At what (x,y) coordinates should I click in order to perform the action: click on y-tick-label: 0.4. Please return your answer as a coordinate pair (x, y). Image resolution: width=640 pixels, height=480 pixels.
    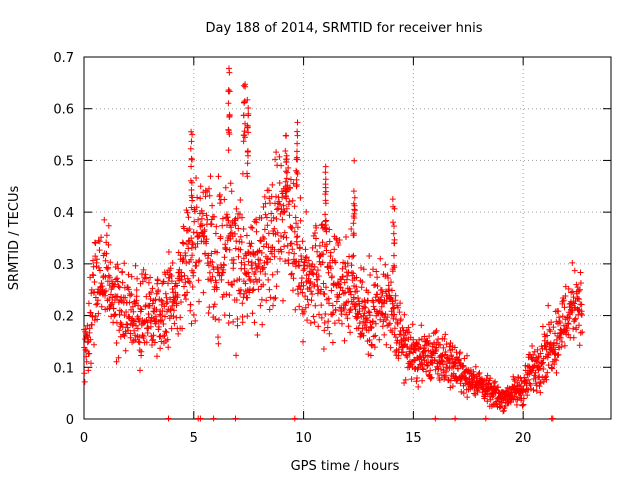
    Looking at the image, I should click on (63, 213).